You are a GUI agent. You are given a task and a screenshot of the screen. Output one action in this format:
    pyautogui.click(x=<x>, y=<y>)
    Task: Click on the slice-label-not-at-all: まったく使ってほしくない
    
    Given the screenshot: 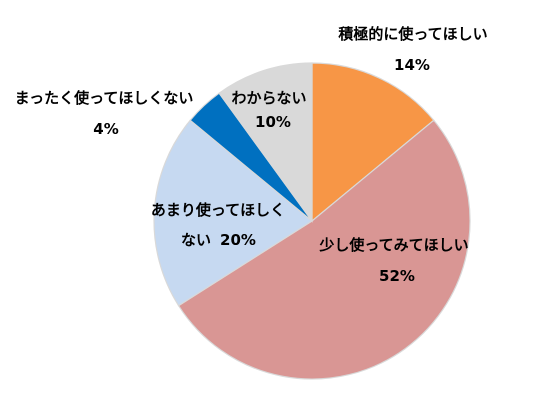 What is the action you would take?
    pyautogui.click(x=104, y=98)
    